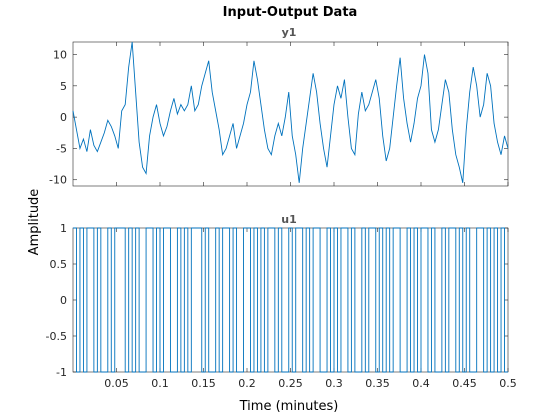  I want to click on x-tick-label: 0.15, so click(203, 383).